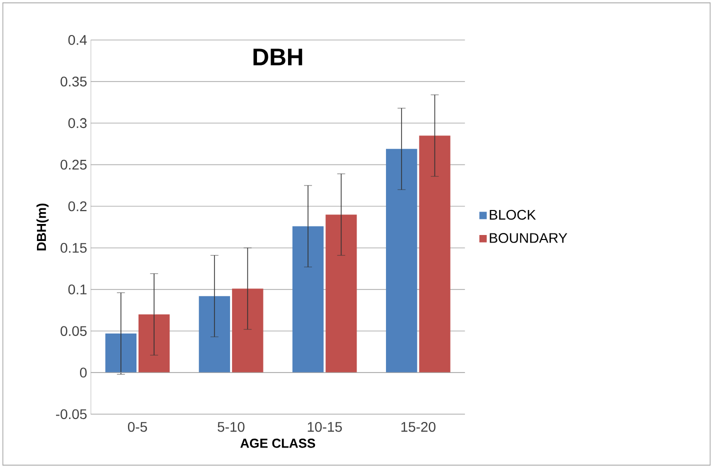  I want to click on y-tick-label: 0.05, so click(73, 331).